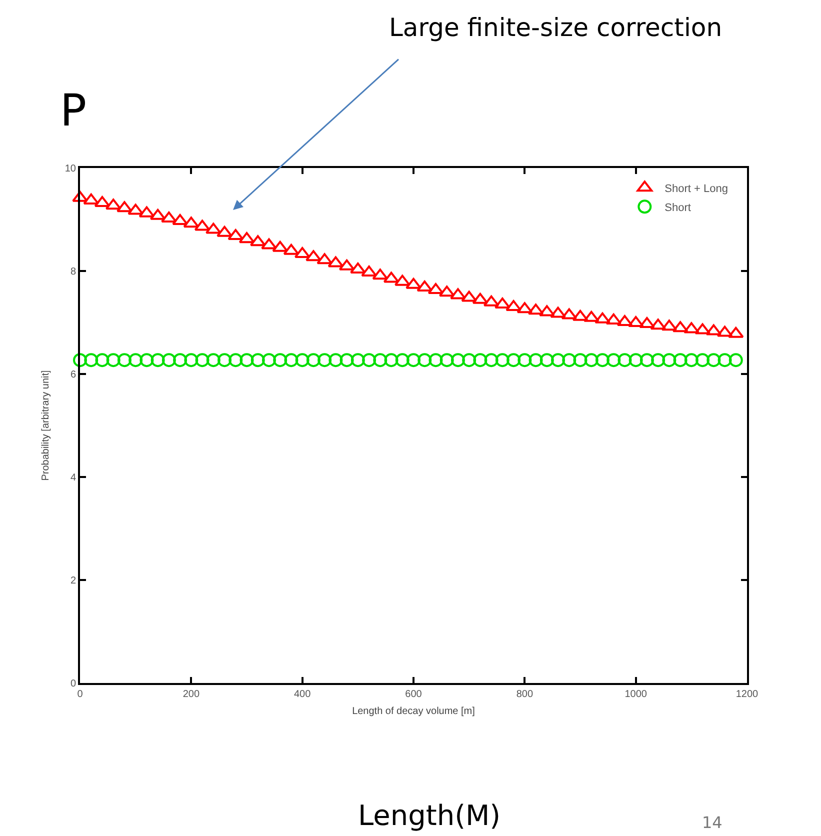 Image resolution: width=821 pixels, height=836 pixels. What do you see at coordinates (73, 375) in the screenshot?
I see `y-tick-label: 6` at bounding box center [73, 375].